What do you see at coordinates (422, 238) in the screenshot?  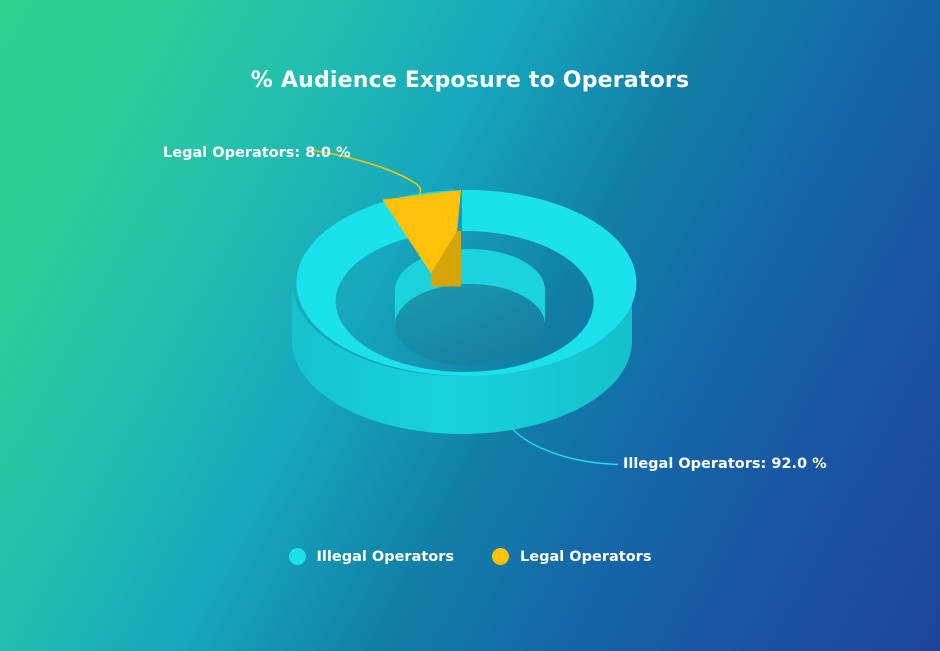 I see `slice-legal-operators` at bounding box center [422, 238].